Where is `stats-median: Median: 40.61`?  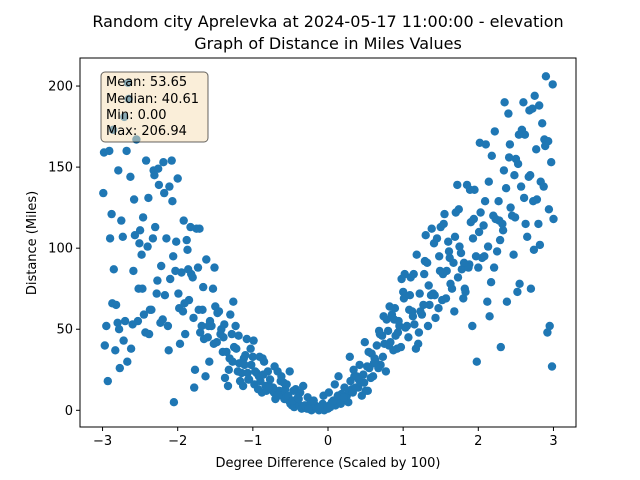 stats-median: Median: 40.61 is located at coordinates (152, 99).